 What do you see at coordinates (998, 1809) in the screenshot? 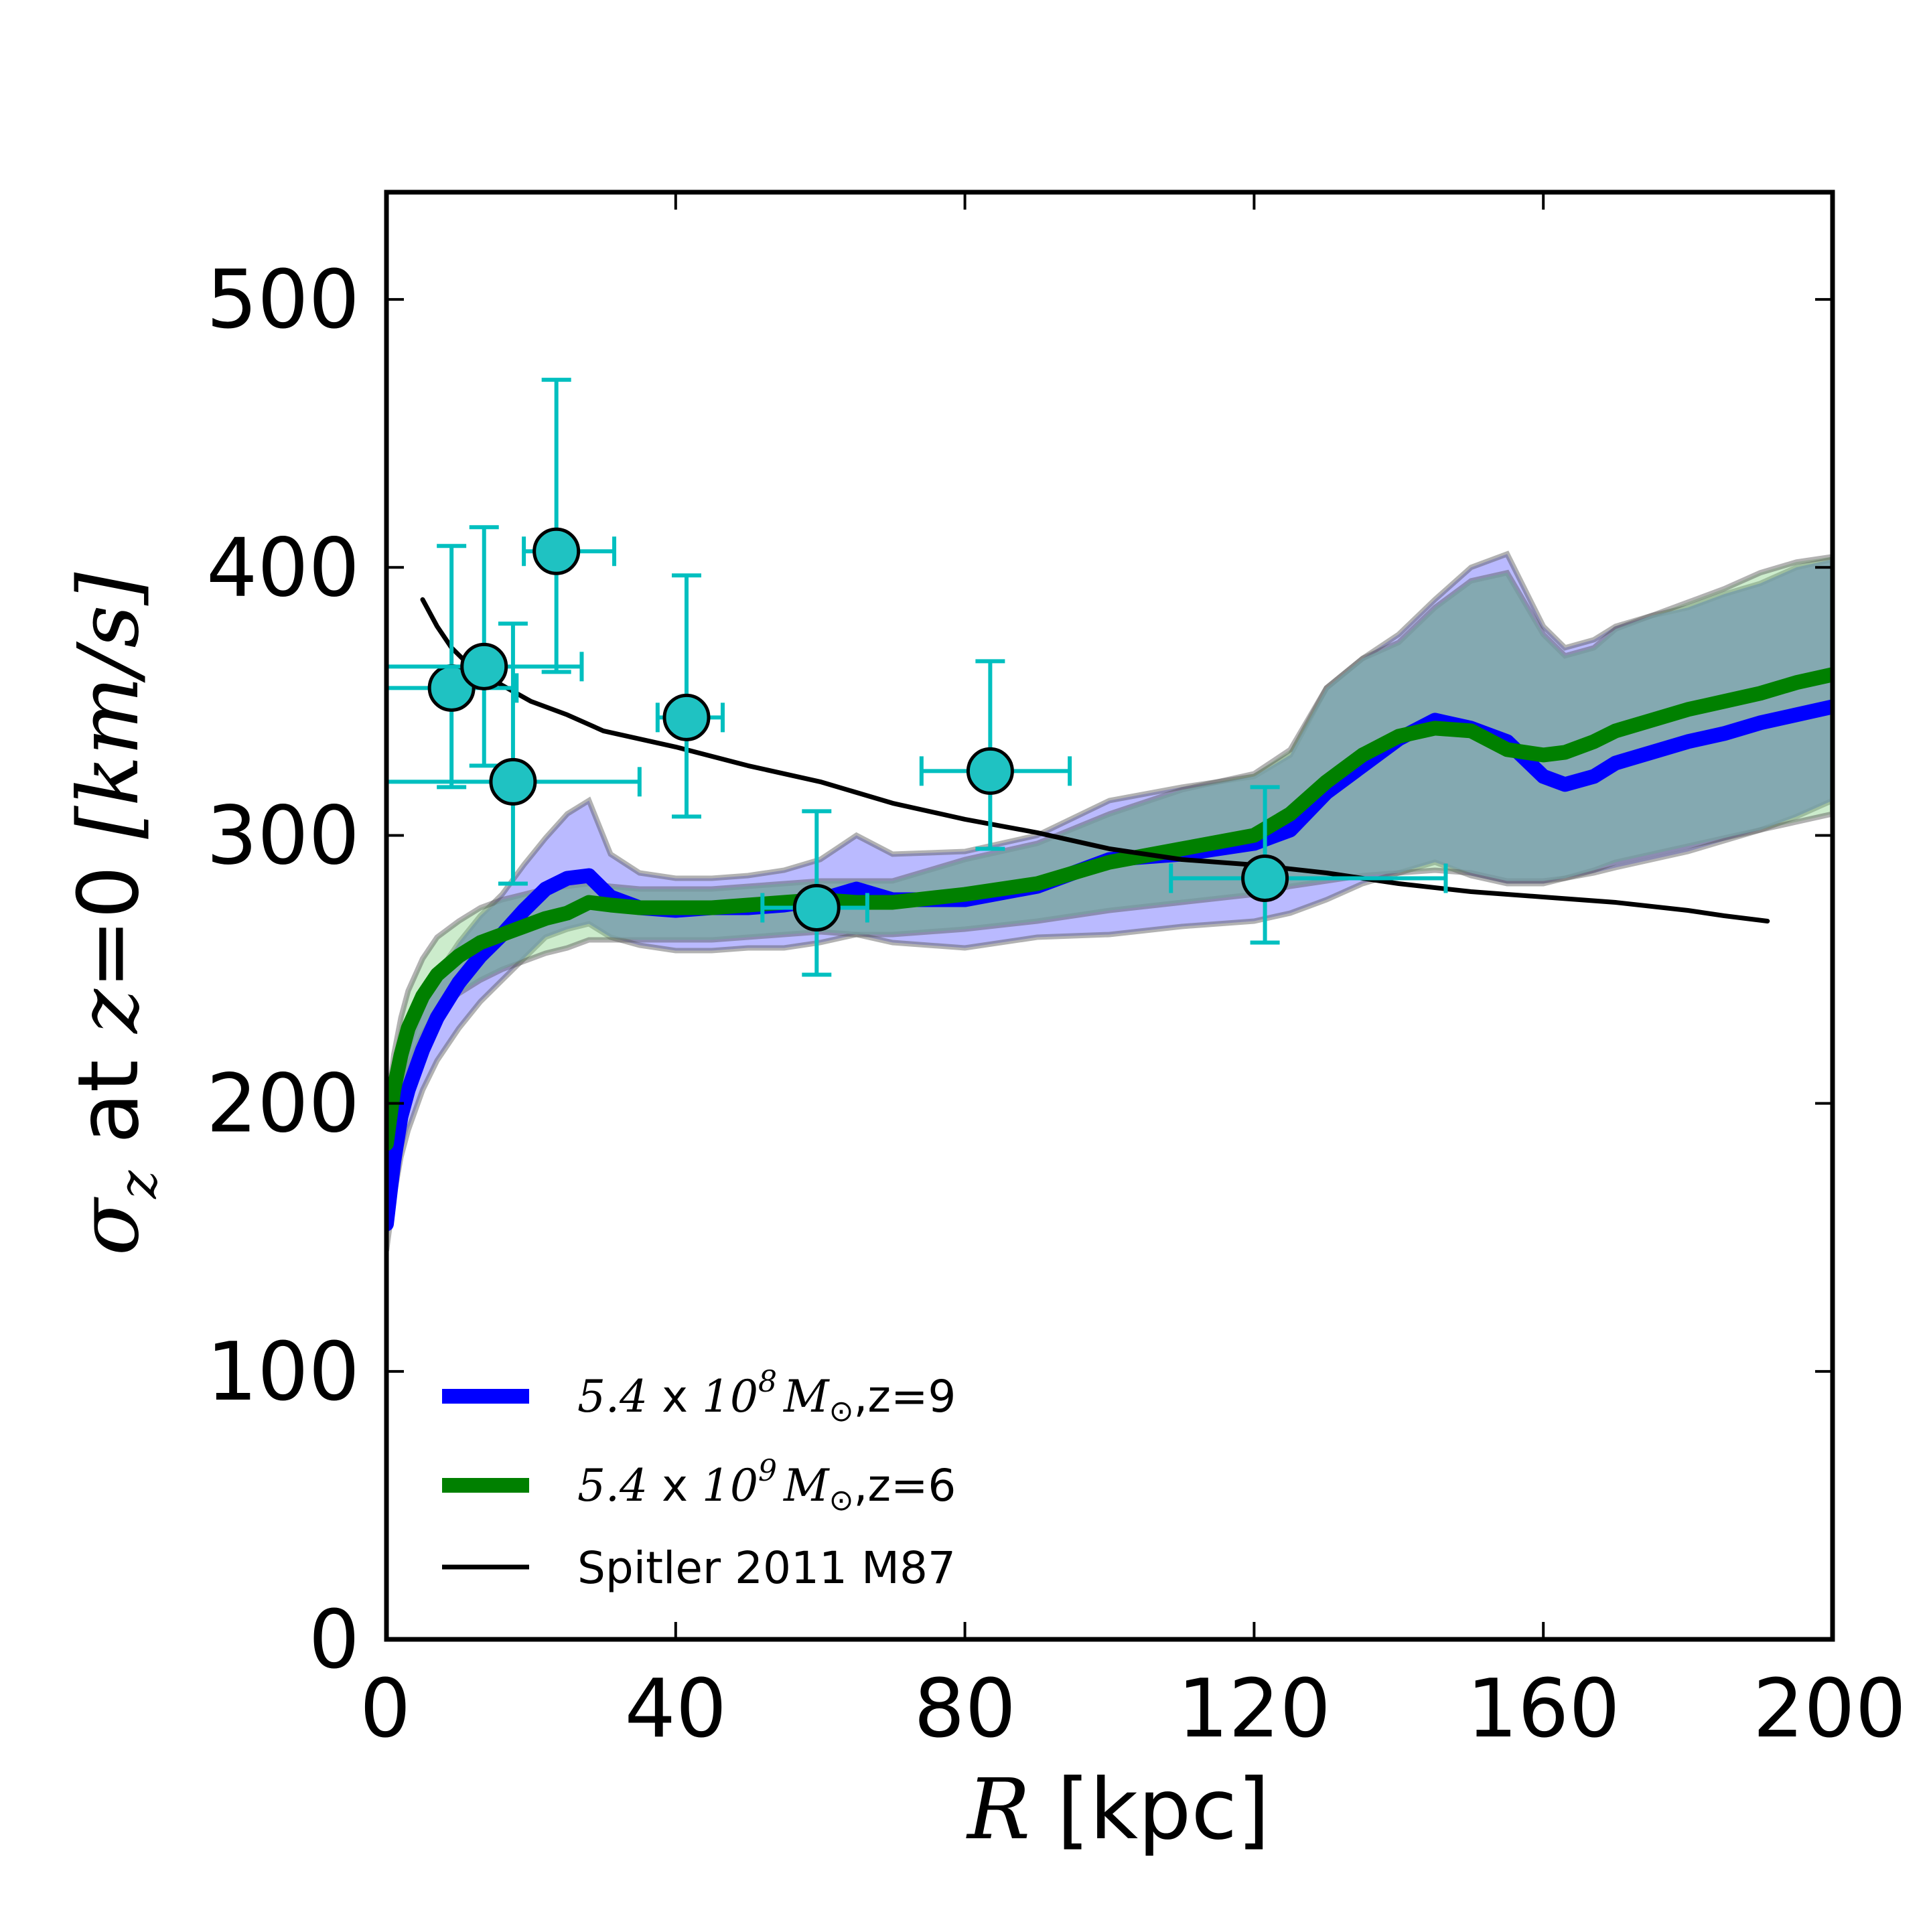
I see `x-axis-symbol: R` at bounding box center [998, 1809].